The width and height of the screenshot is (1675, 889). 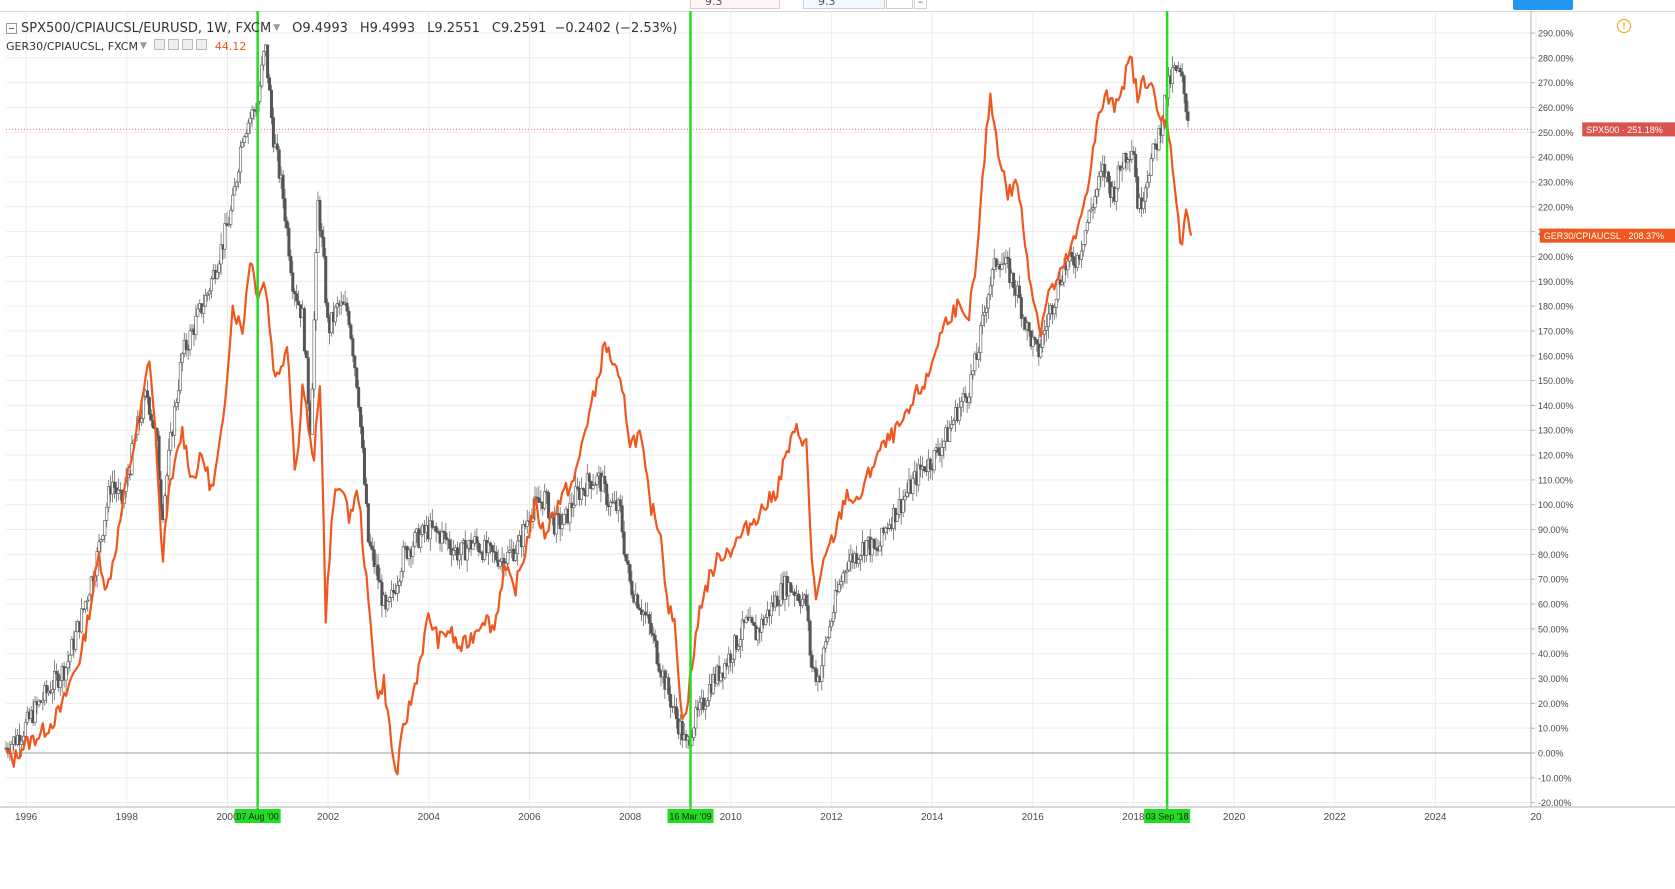 I want to click on eye-icon, so click(x=159, y=44).